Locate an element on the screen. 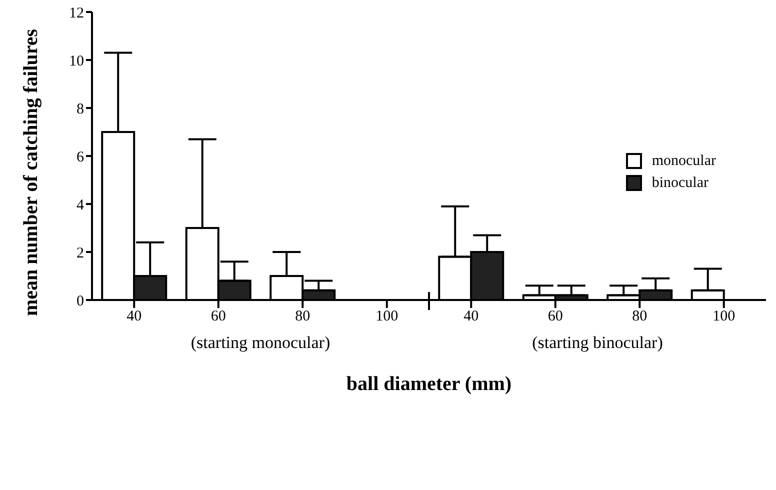 The image size is (776, 490). text: (starting monocular) is located at coordinates (260, 342).